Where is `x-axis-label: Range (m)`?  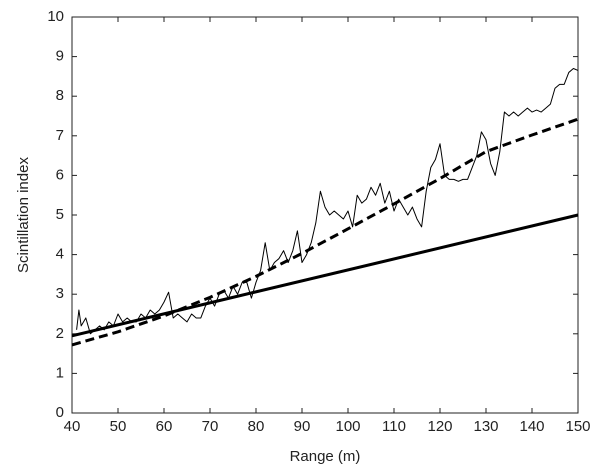 x-axis-label: Range (m) is located at coordinates (325, 456).